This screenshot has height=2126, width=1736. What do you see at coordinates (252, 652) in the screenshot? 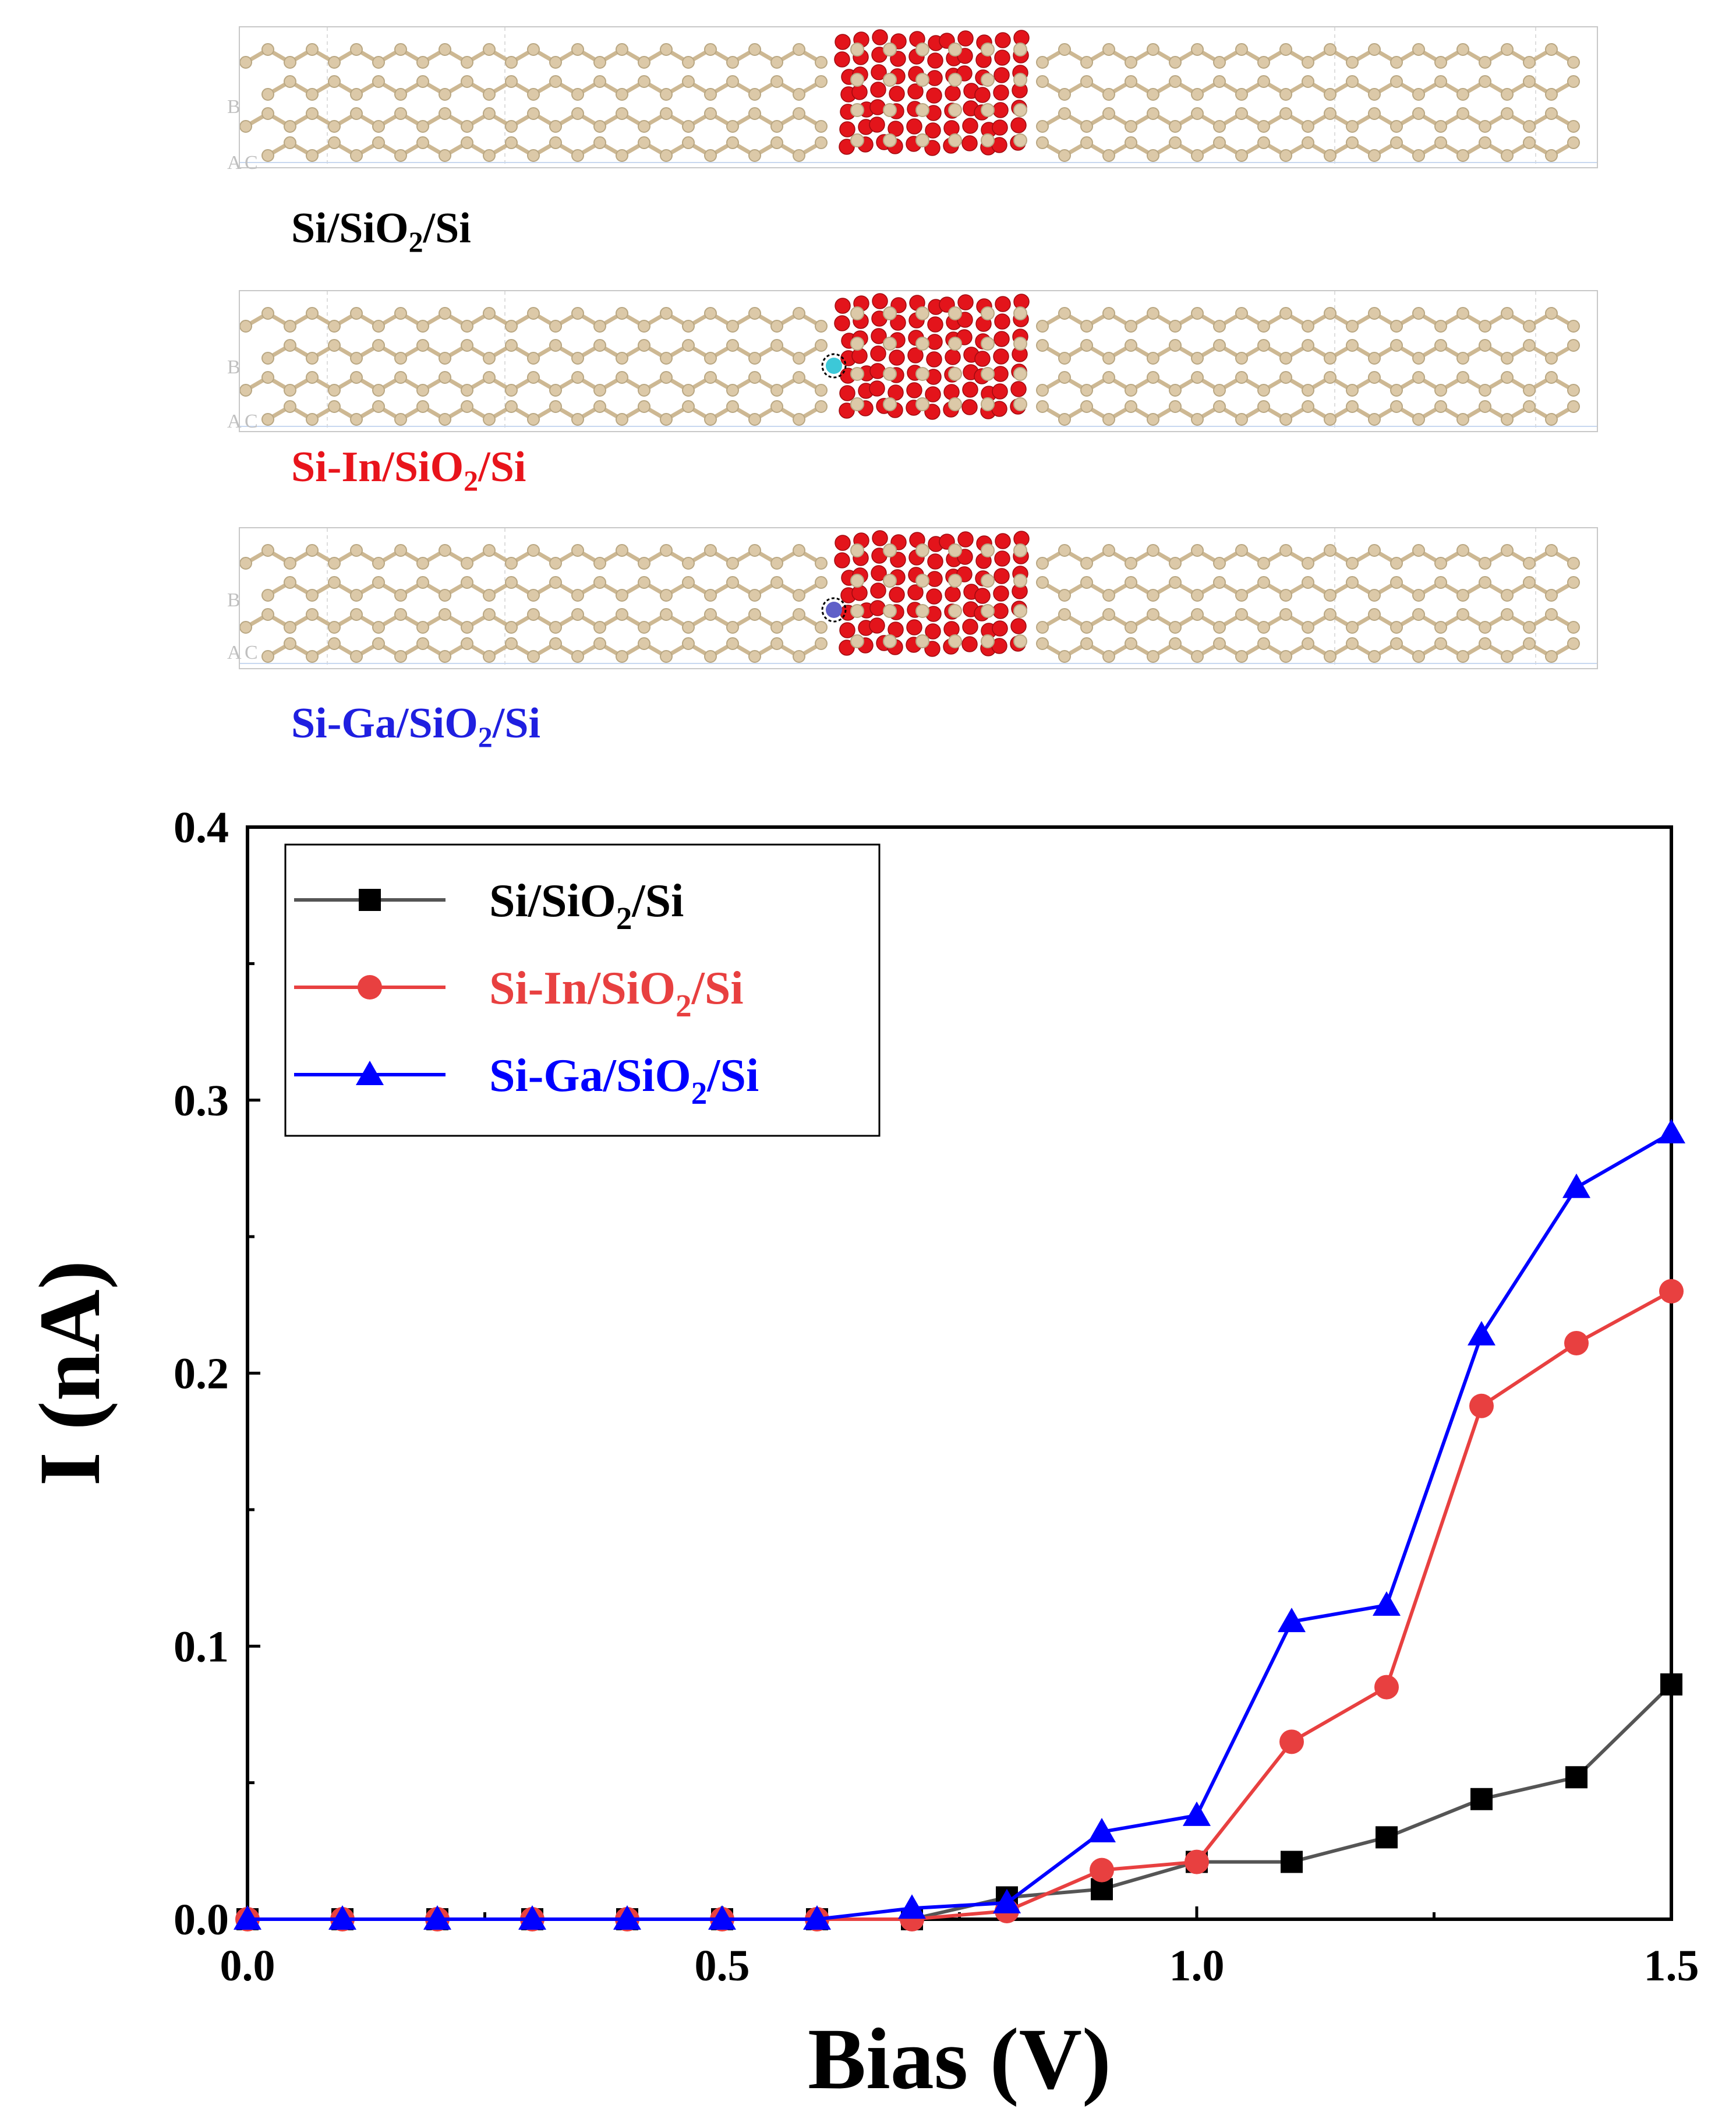
I see `axis-letter-c: C` at bounding box center [252, 652].